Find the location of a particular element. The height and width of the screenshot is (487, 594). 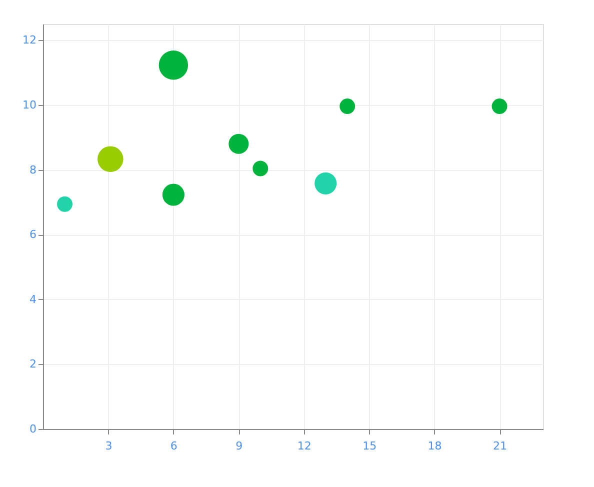

y-tick-label: 12 is located at coordinates (29, 40).